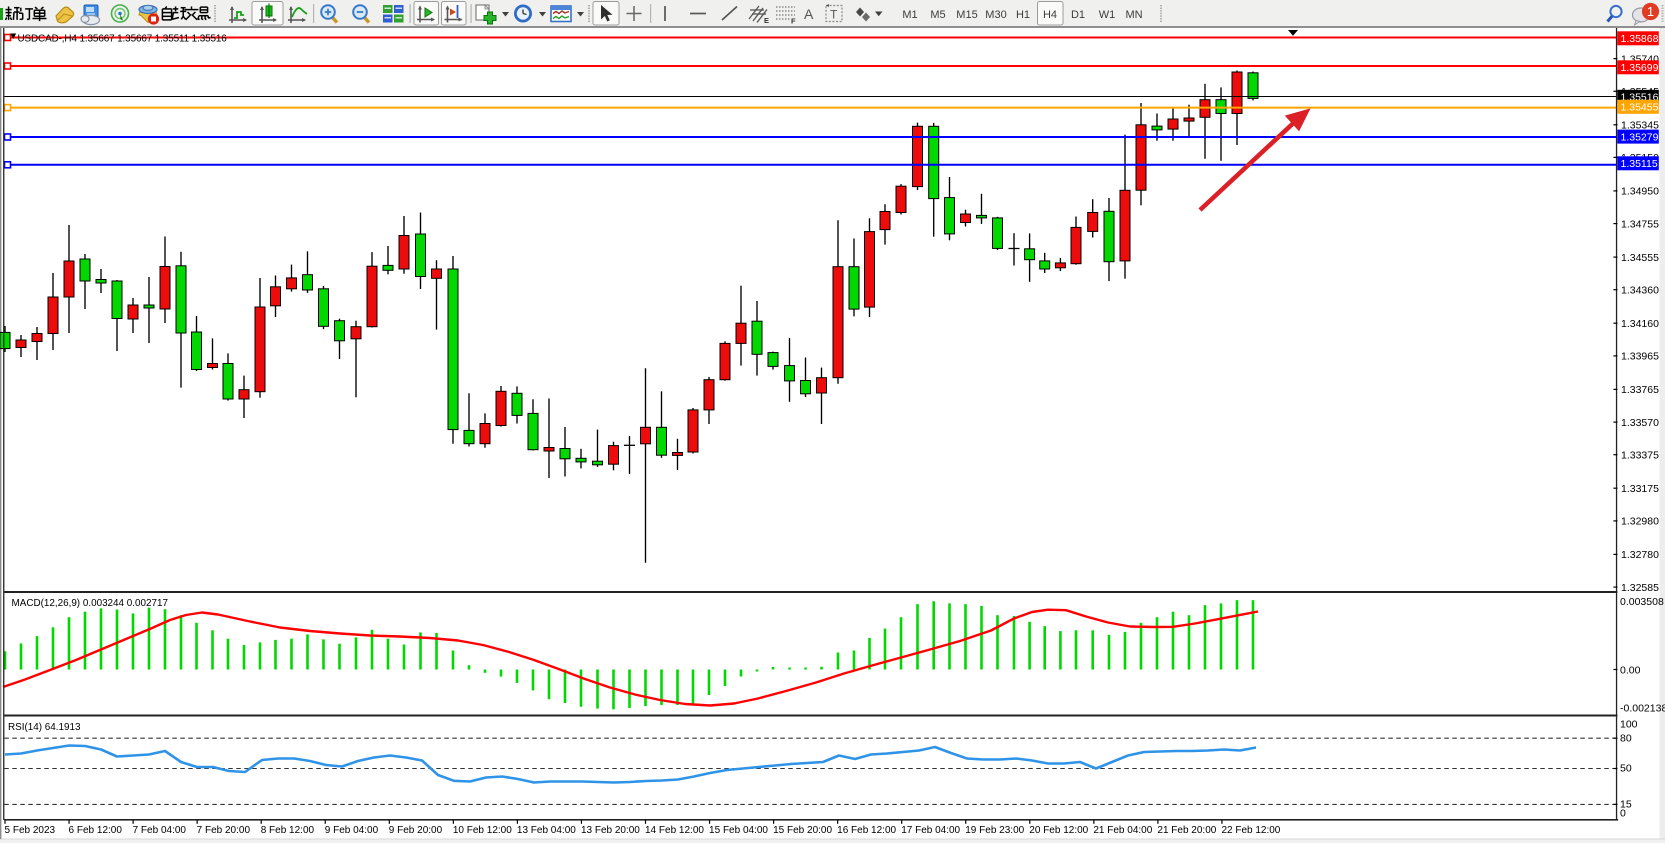 The width and height of the screenshot is (1665, 843). I want to click on svg-text: RSI(14) 64.1913, so click(44, 727).